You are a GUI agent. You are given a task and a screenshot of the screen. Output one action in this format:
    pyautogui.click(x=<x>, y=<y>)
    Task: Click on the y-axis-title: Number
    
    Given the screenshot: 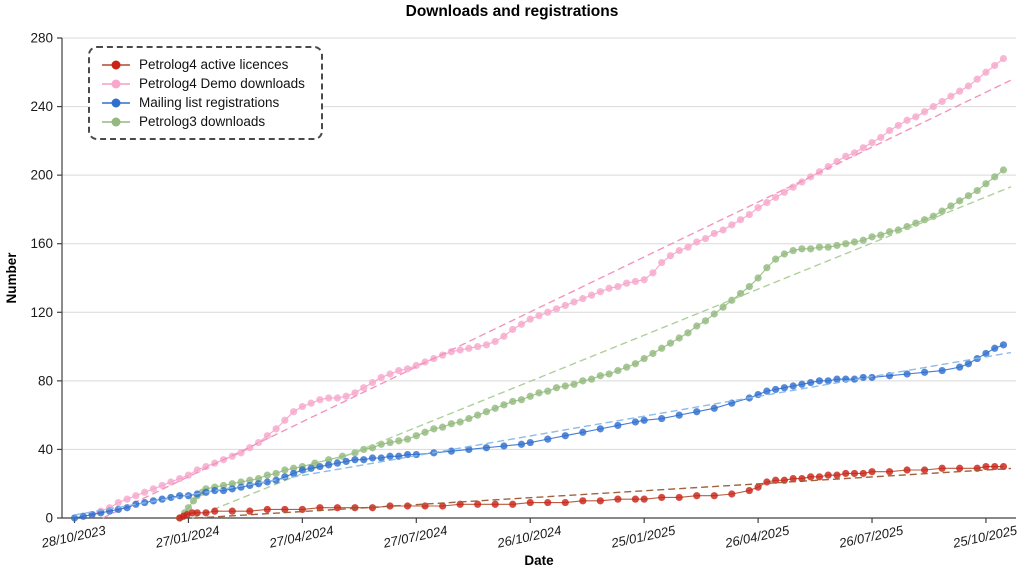 What is the action you would take?
    pyautogui.click(x=11, y=278)
    